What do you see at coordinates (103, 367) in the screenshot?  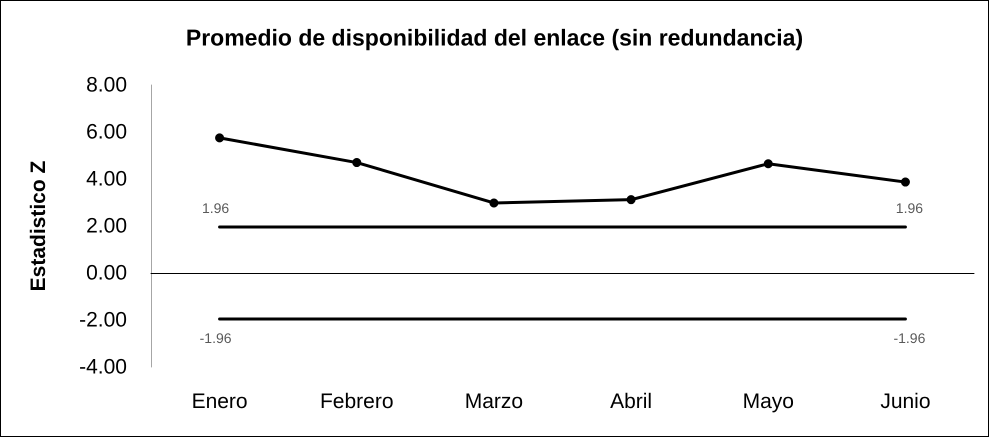 I see `y-tick-label: -4.00` at bounding box center [103, 367].